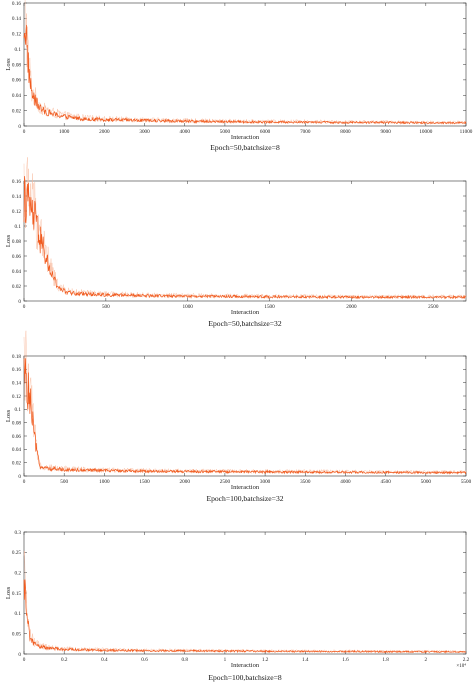 The height and width of the screenshot is (684, 474). Describe the element at coordinates (16, 594) in the screenshot. I see `y-tick-label: 0.15` at that location.